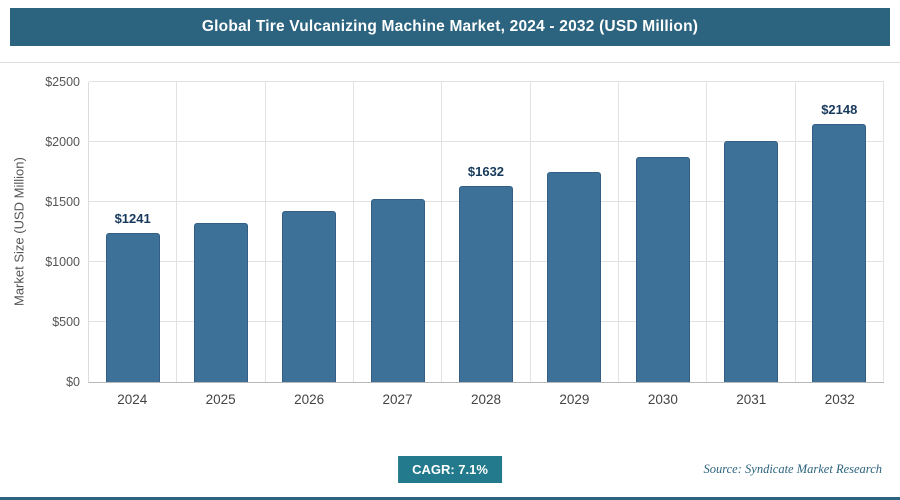 This screenshot has height=500, width=900. What do you see at coordinates (751, 261) in the screenshot?
I see `bar-2031` at bounding box center [751, 261].